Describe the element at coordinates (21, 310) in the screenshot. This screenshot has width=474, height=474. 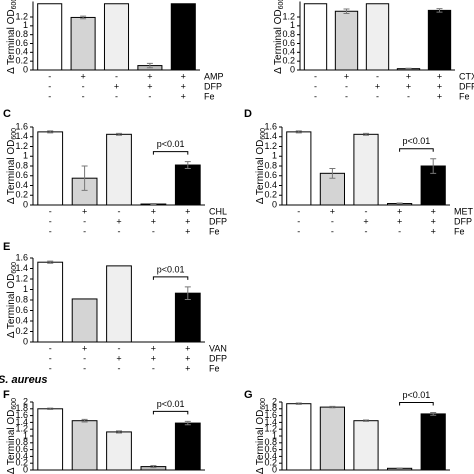
I see `y-tick-label: 0.6` at that location.